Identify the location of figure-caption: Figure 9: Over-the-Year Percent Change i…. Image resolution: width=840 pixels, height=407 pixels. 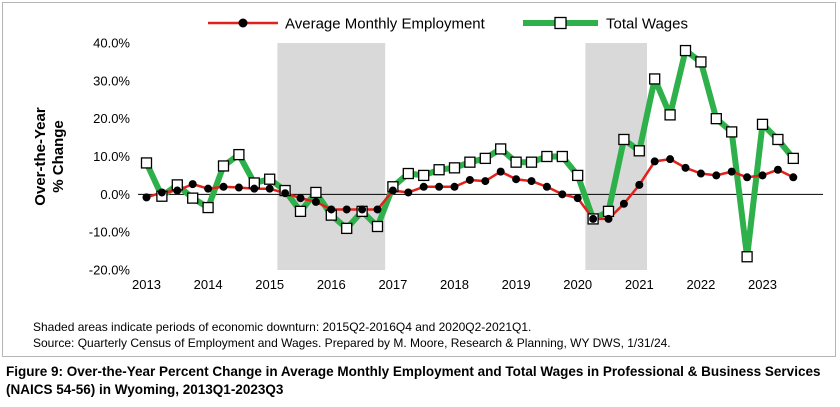
(413, 380).